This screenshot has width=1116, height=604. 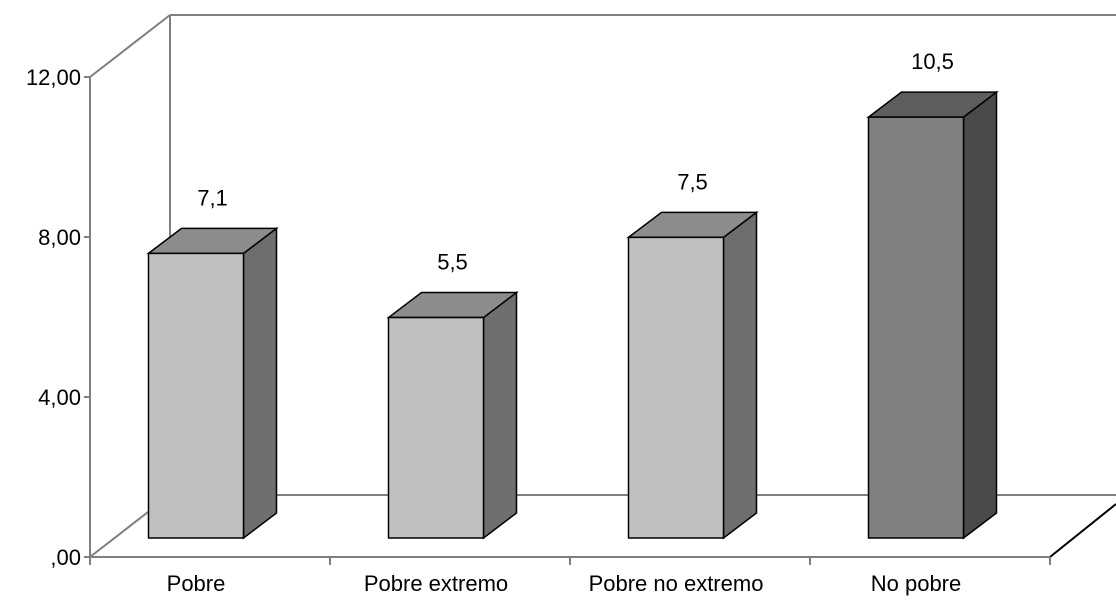 What do you see at coordinates (916, 583) in the screenshot?
I see `x-tick-label: No pobre` at bounding box center [916, 583].